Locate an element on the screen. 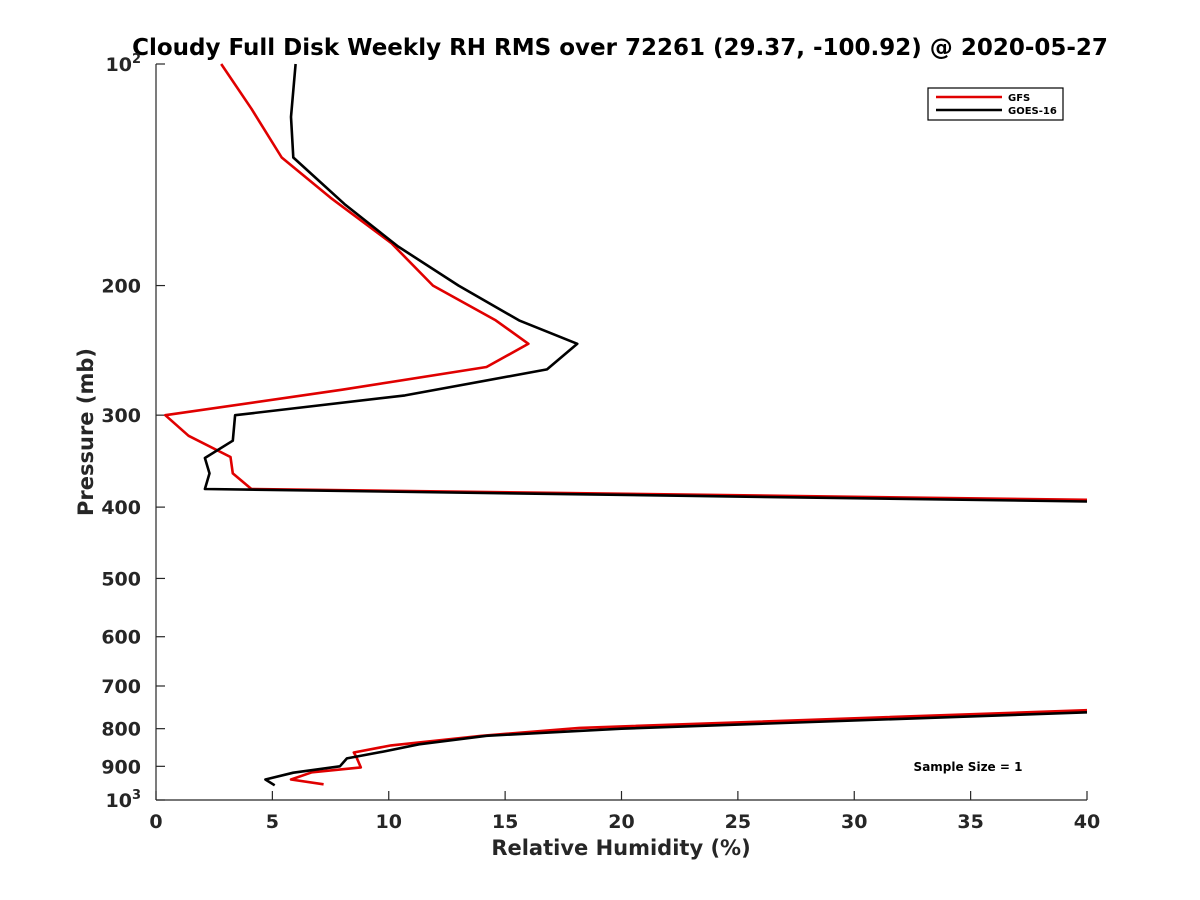 This screenshot has width=1200, height=900. x-axis-ticks: 0 5 10 15 20 25 30 35 40 is located at coordinates (624, 812).